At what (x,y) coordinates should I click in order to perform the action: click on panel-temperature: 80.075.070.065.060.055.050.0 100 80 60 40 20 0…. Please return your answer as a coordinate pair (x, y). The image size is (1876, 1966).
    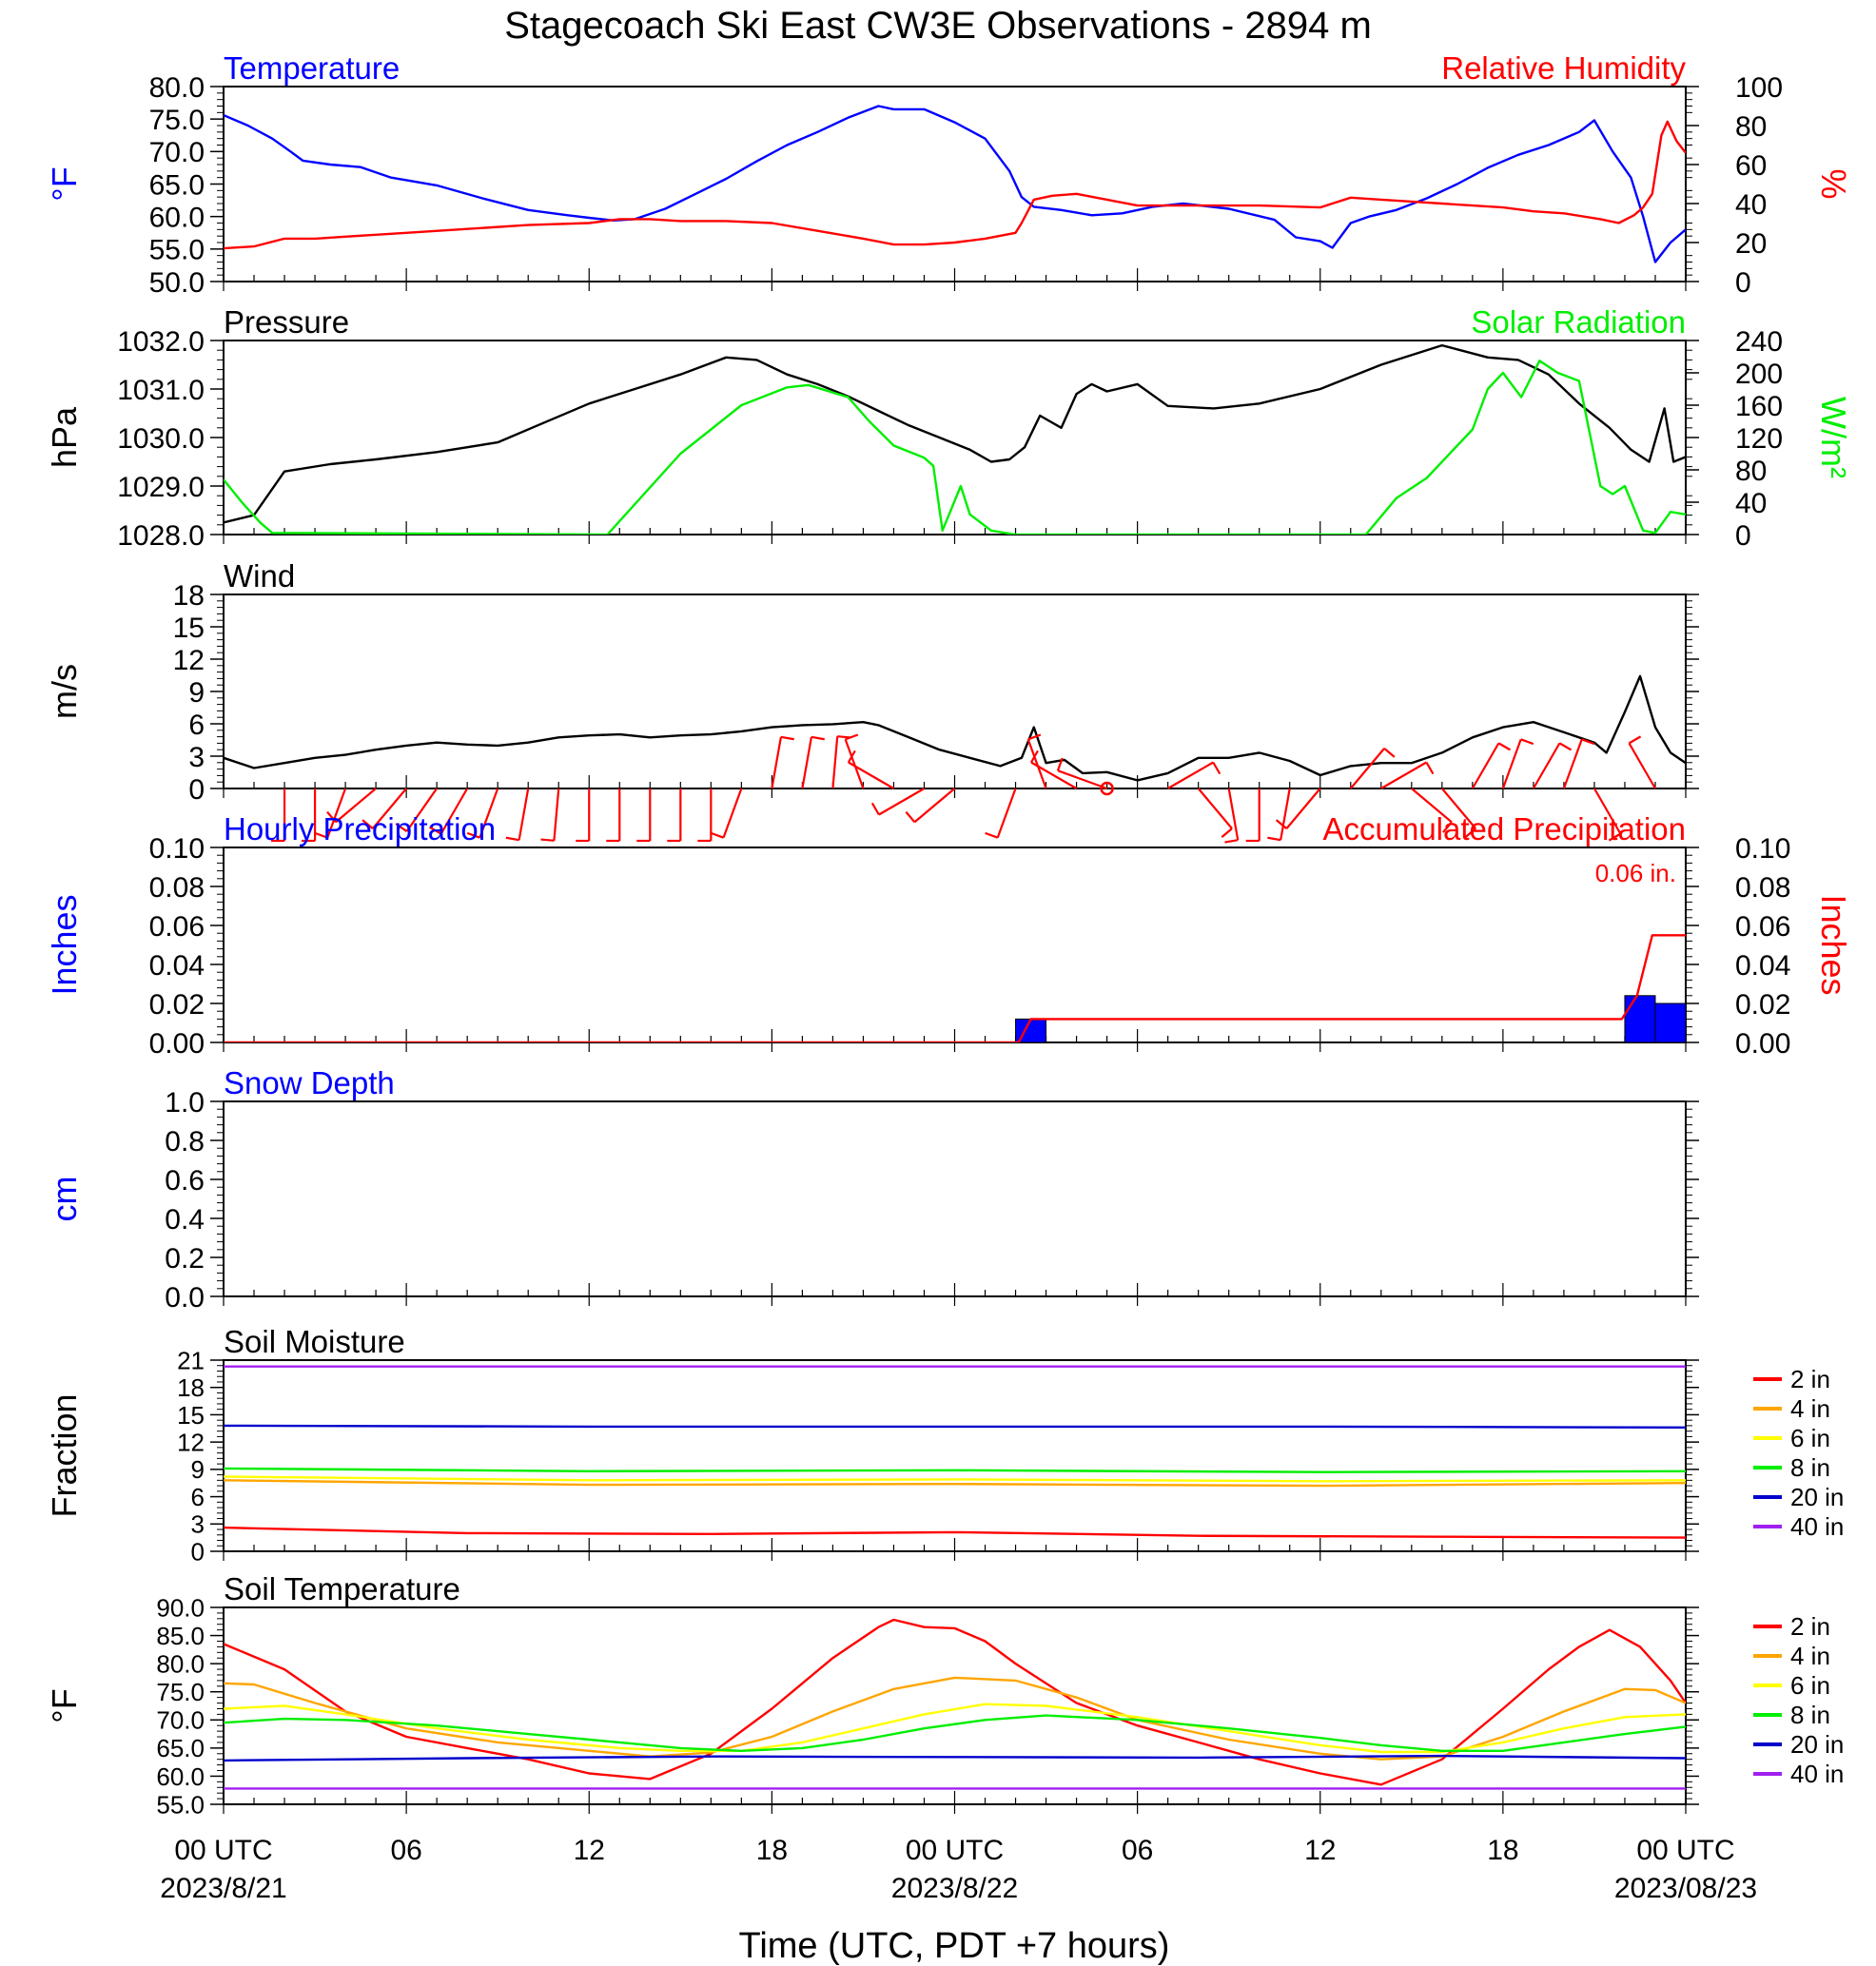
    Looking at the image, I should click on (949, 174).